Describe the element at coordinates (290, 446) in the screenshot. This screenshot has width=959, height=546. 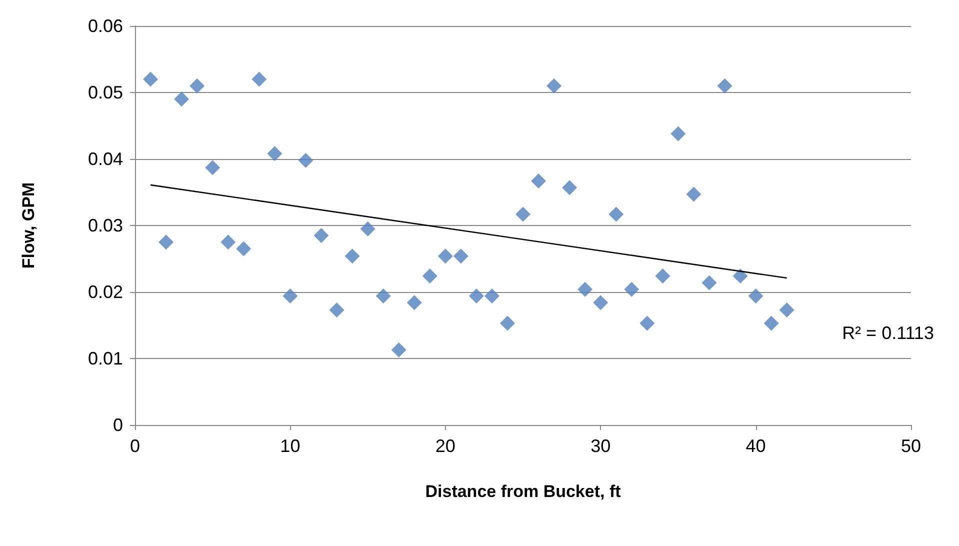
I see `x-tick-label: 10` at that location.